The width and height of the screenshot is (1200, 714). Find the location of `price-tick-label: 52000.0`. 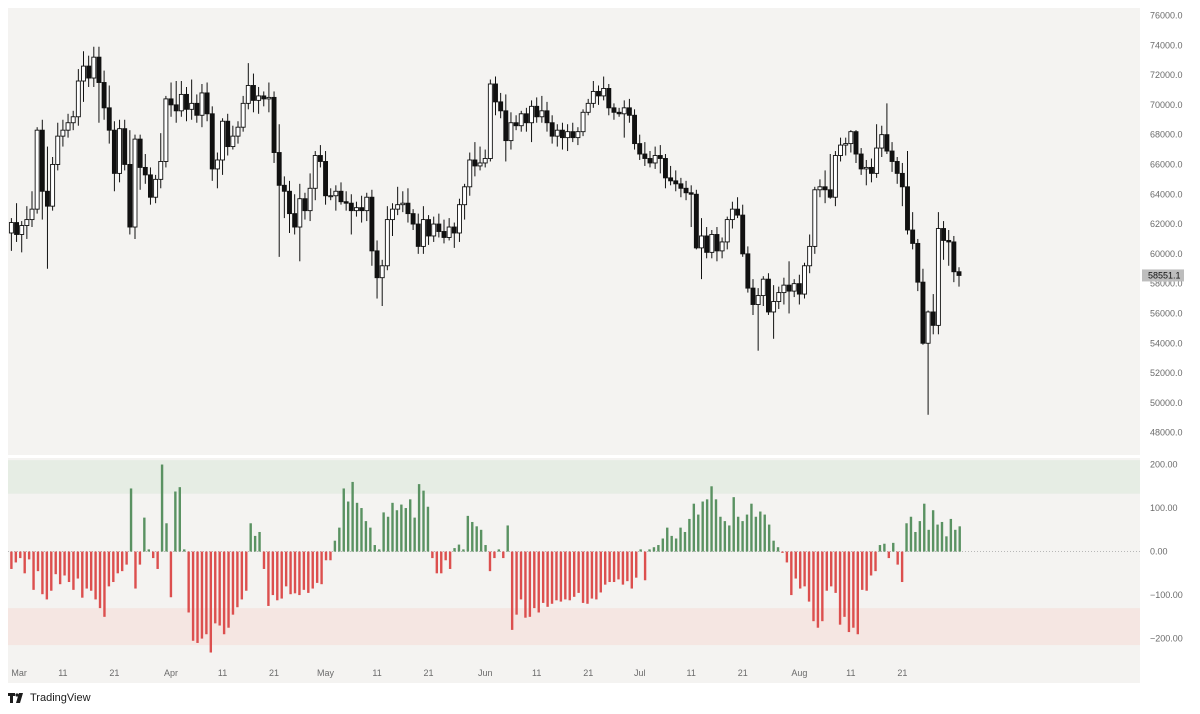

price-tick-label: 52000.0 is located at coordinates (1166, 373).